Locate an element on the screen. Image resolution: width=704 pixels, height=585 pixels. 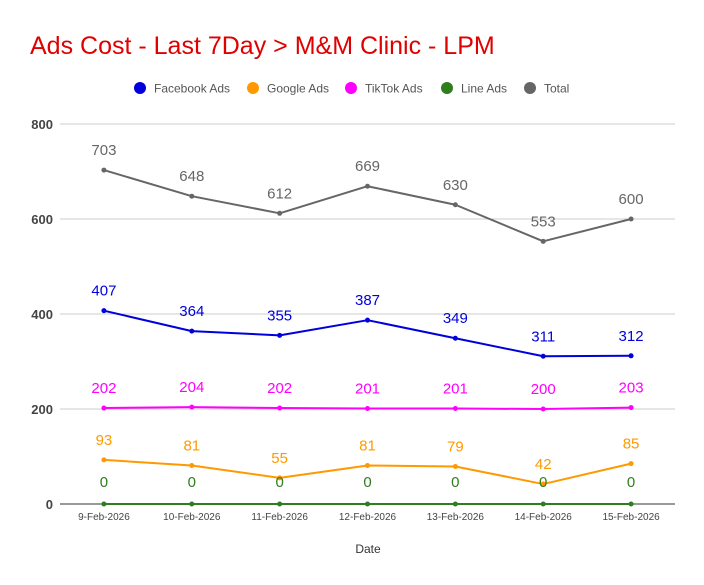
y-tick-label: 200 is located at coordinates (42, 409).